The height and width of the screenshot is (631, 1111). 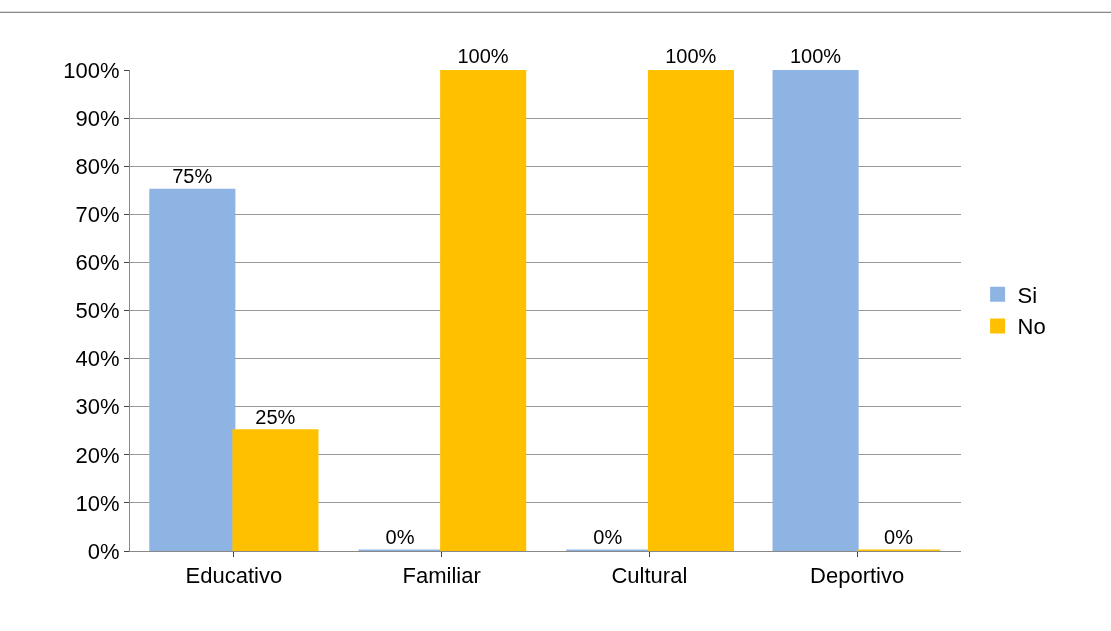 What do you see at coordinates (1027, 295) in the screenshot?
I see `legend-label: Si` at bounding box center [1027, 295].